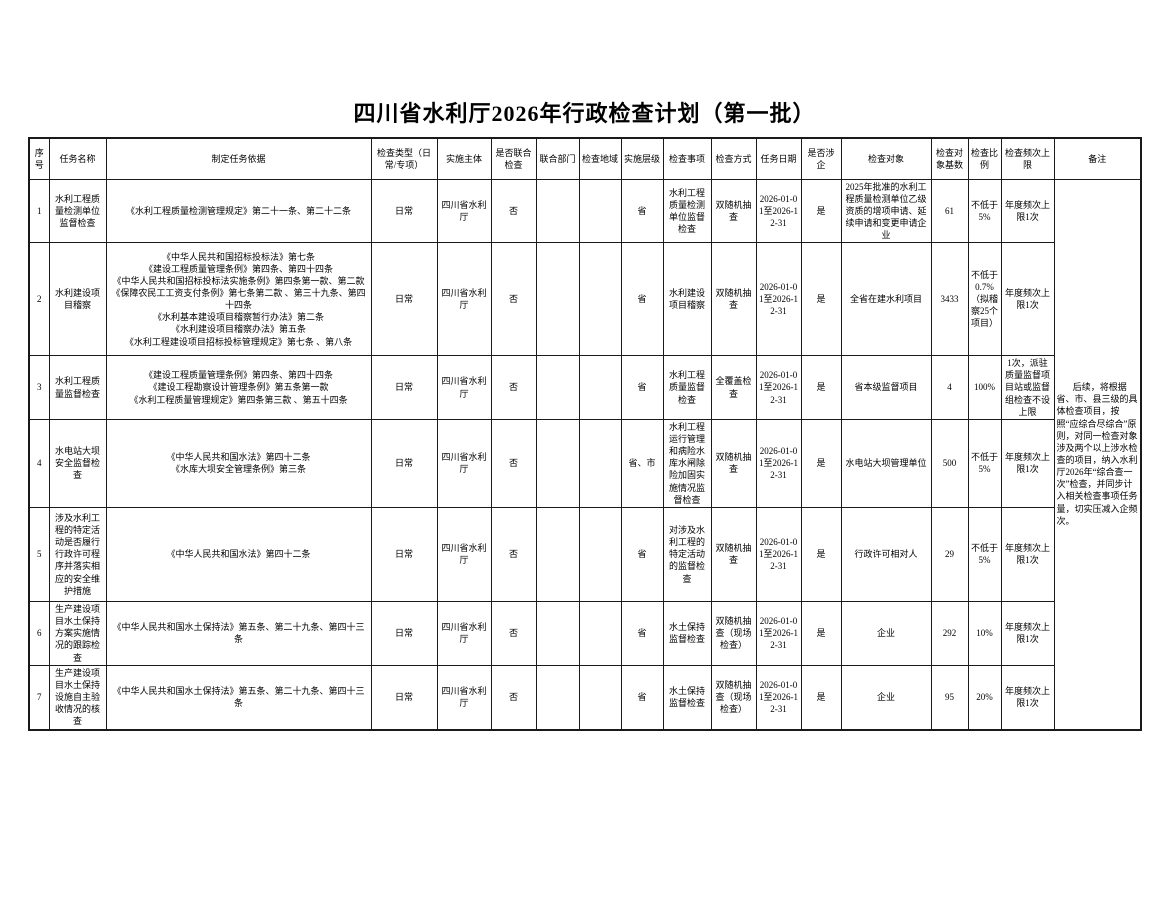 The width and height of the screenshot is (1169, 923). What do you see at coordinates (1027, 387) in the screenshot?
I see `cell-frequency: 1次，派驻质量监督项目站或监督组检查不设上限` at bounding box center [1027, 387].